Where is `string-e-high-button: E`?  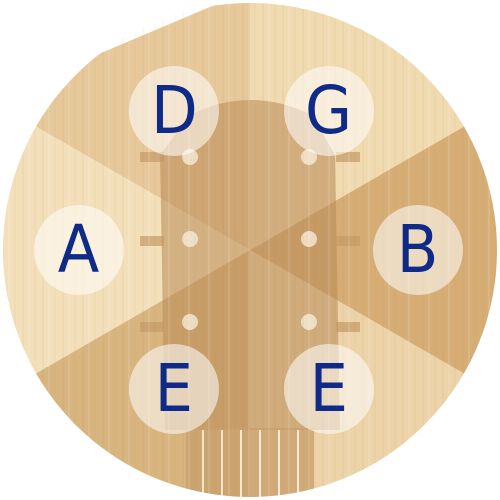 string-e-high-button: E is located at coordinates (329, 389).